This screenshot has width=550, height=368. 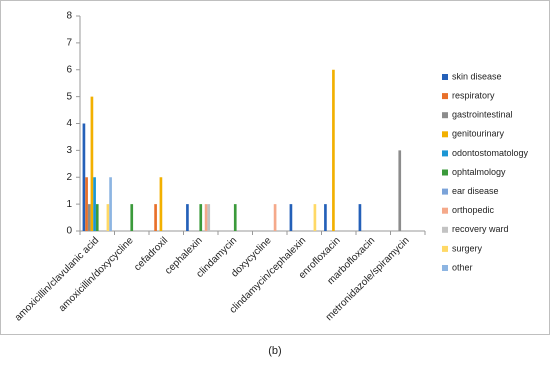 I want to click on y-tick-label: 1, so click(x=69, y=204).